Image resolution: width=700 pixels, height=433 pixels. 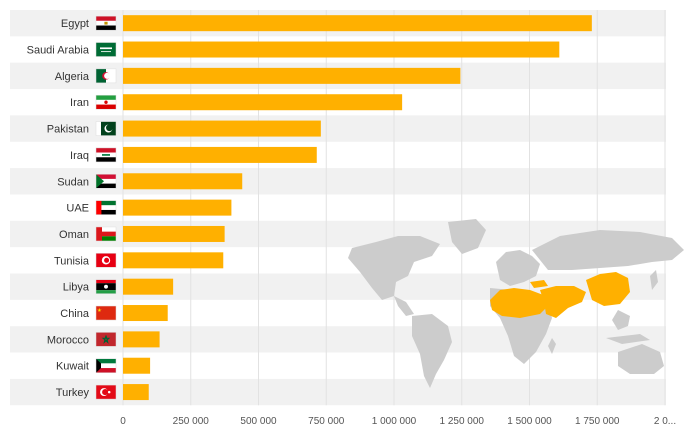 I want to click on category-label: China, so click(x=75, y=314).